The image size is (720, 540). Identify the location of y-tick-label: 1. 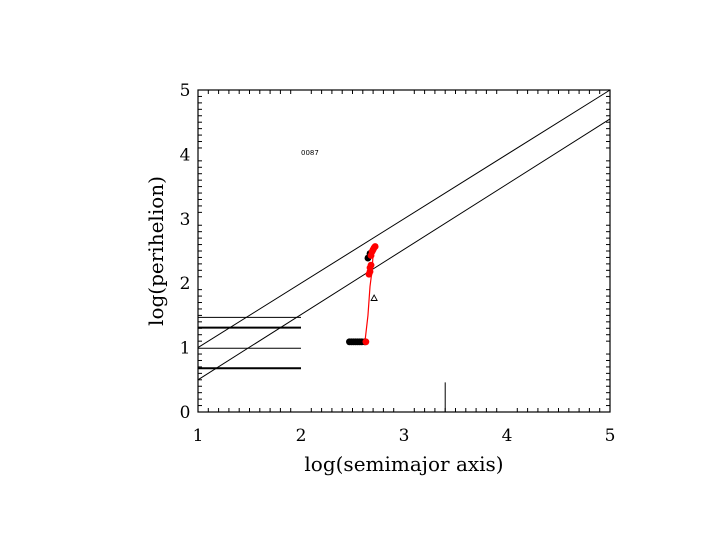
(185, 349).